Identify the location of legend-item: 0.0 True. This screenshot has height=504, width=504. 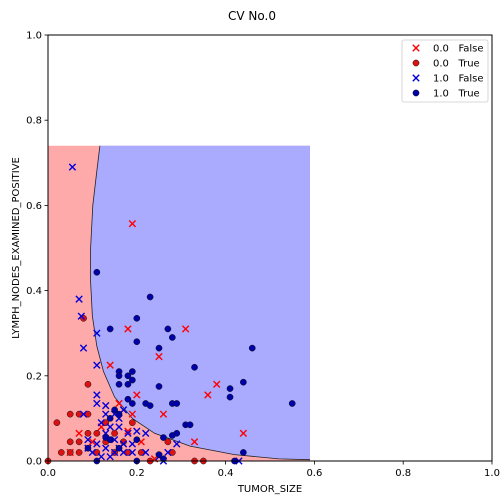
(446, 64).